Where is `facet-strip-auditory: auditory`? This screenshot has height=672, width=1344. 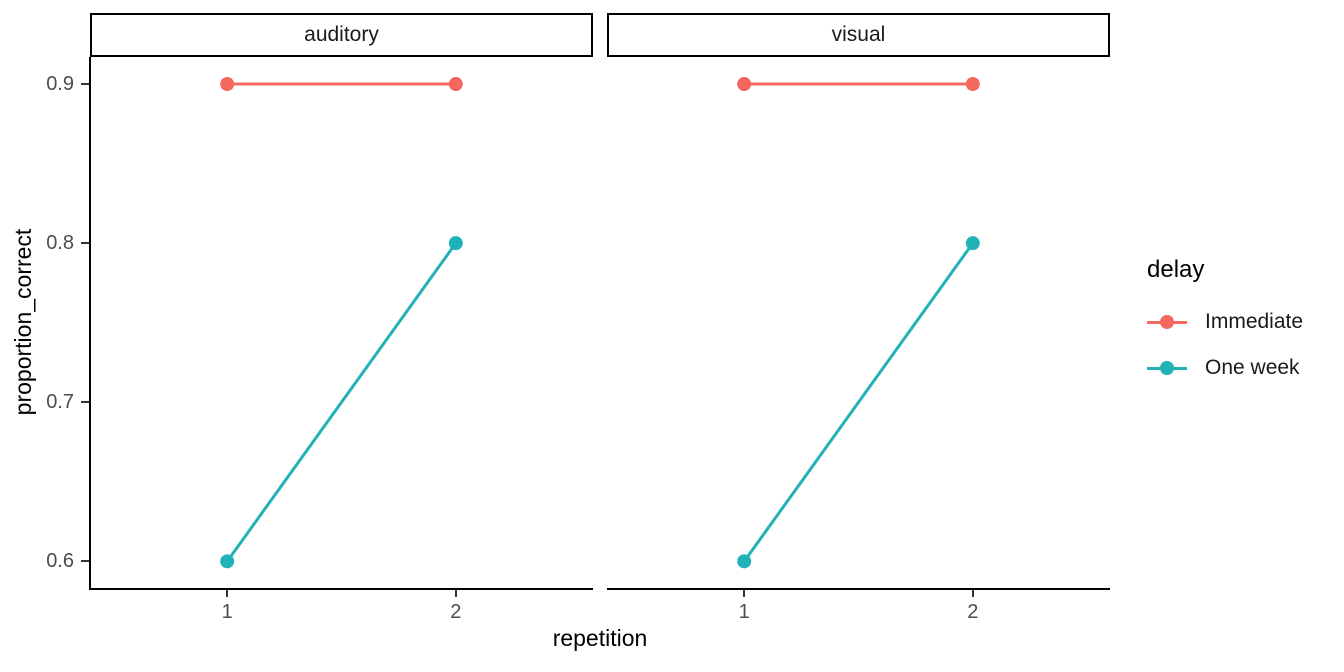
facet-strip-auditory: auditory is located at coordinates (341, 35).